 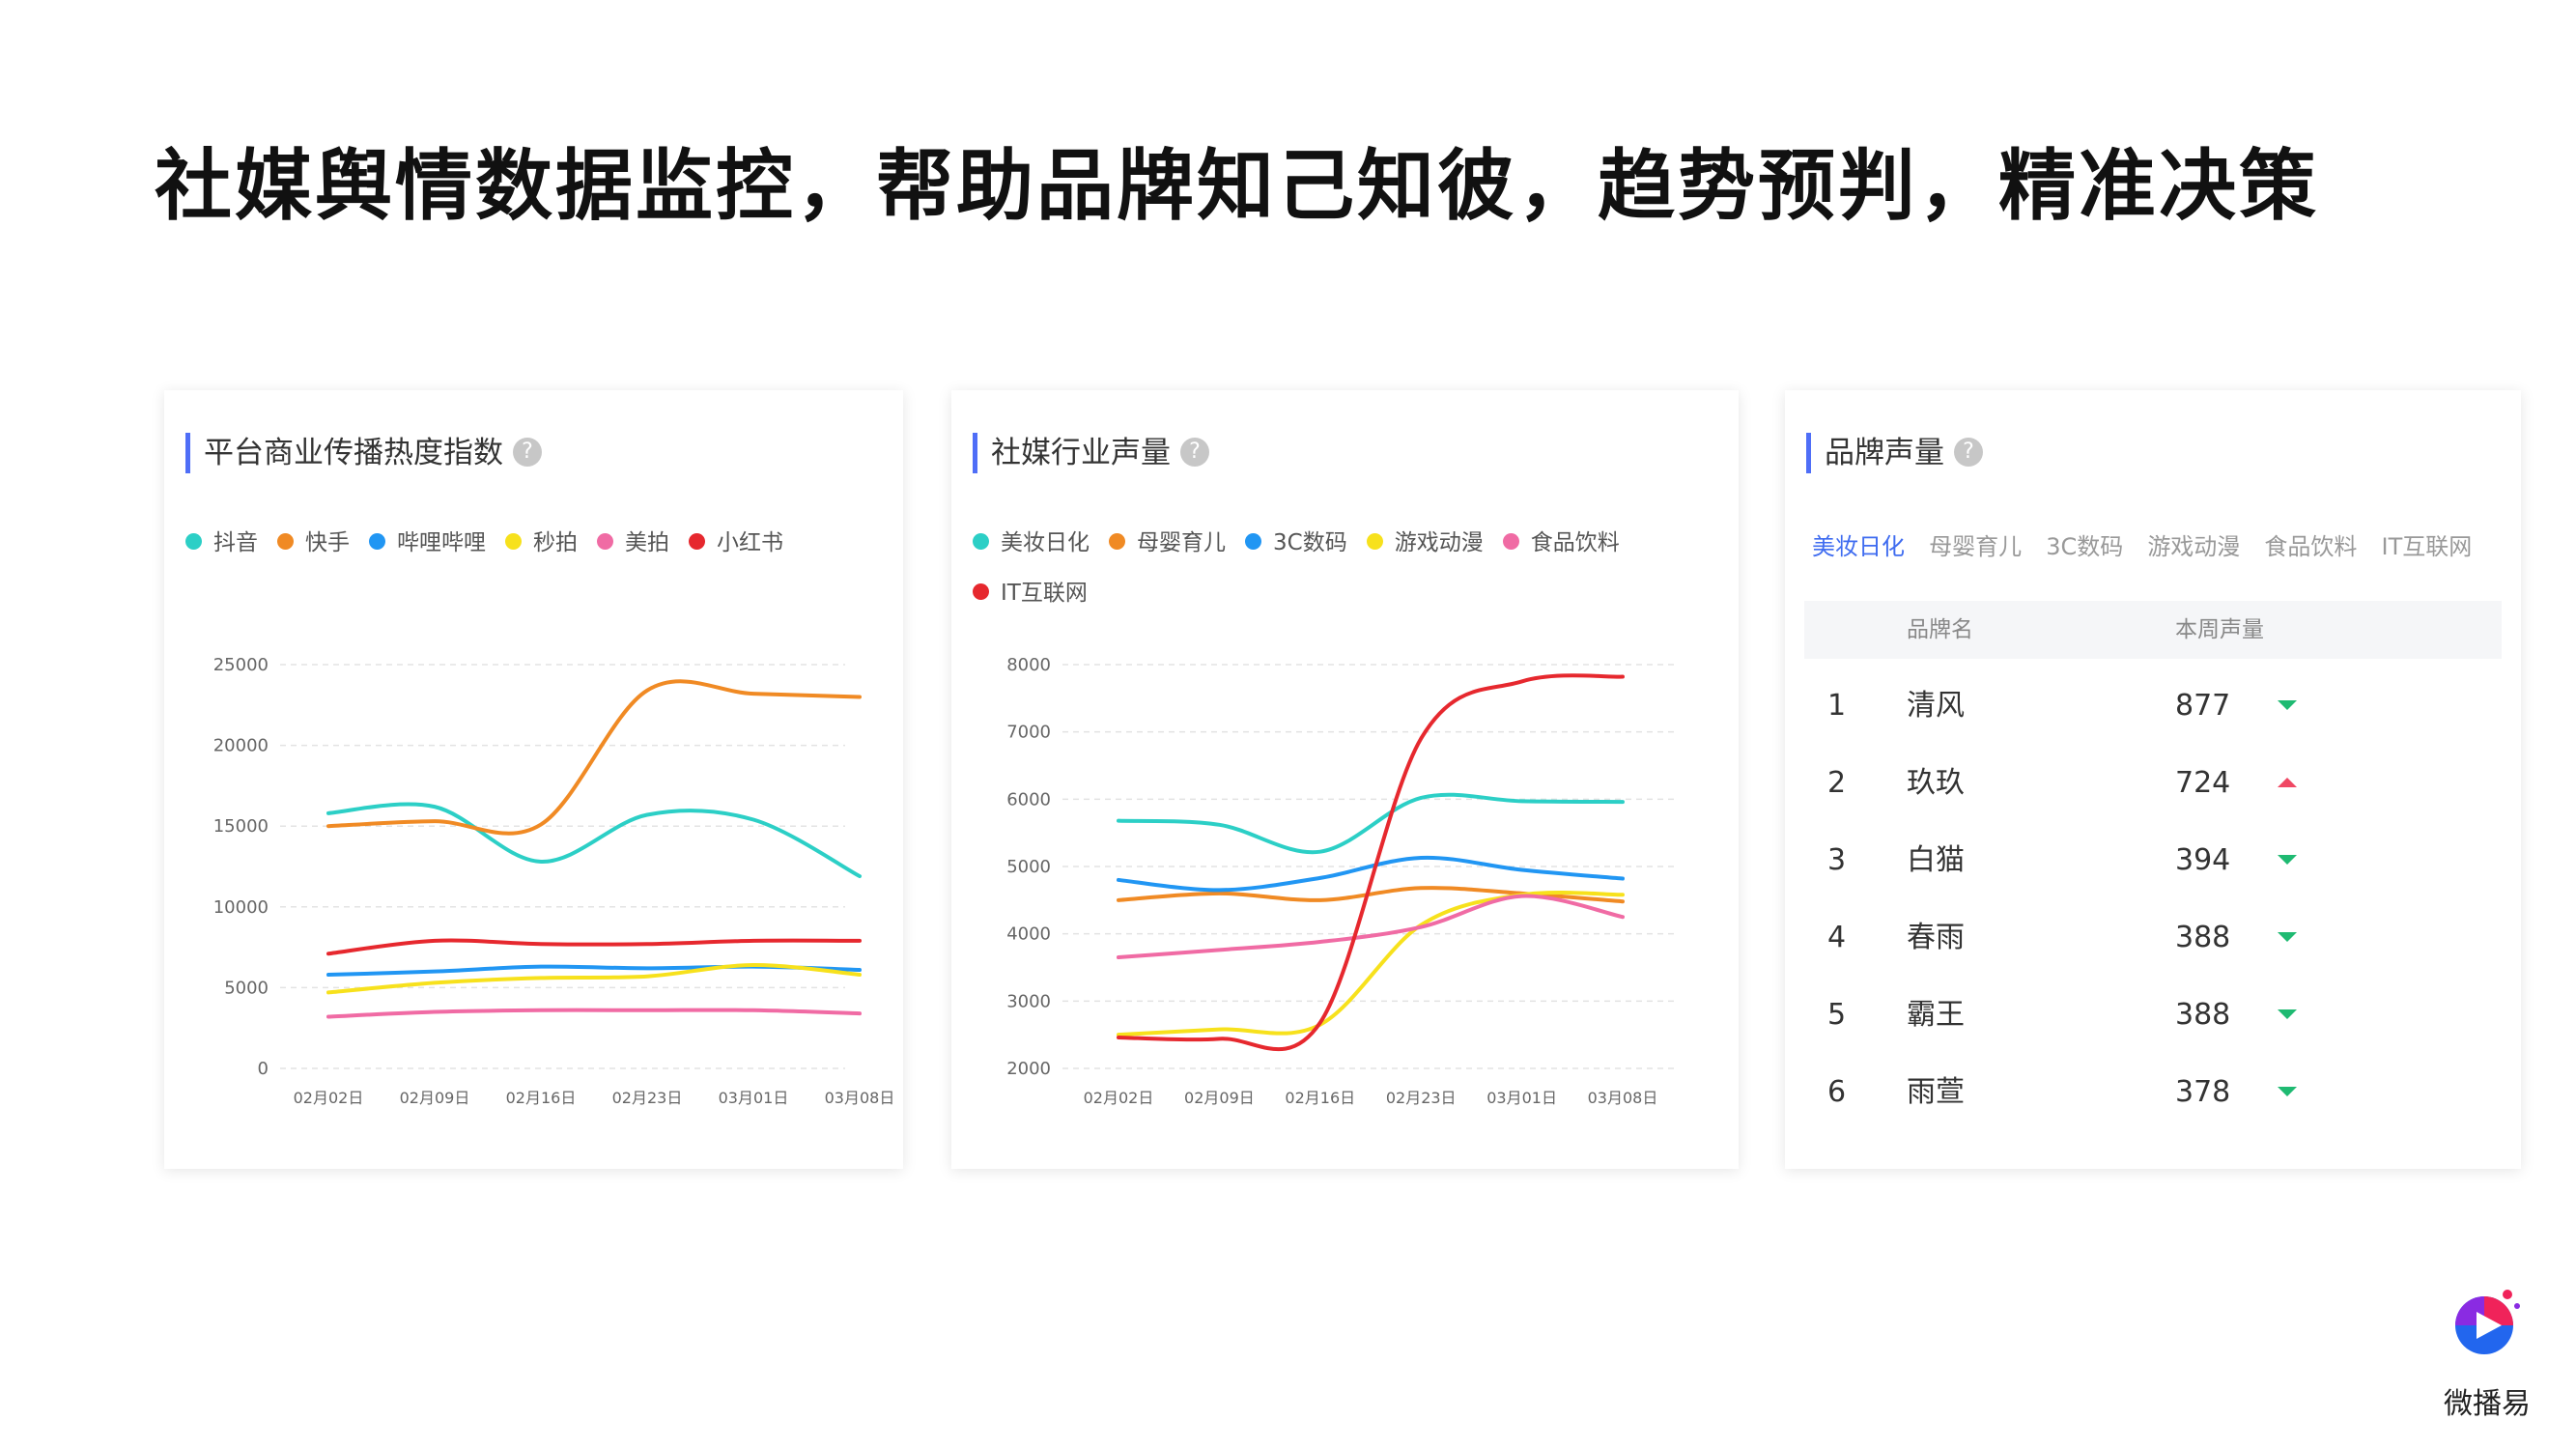 I want to click on tab-industry: 母婴育儿, so click(x=1976, y=546).